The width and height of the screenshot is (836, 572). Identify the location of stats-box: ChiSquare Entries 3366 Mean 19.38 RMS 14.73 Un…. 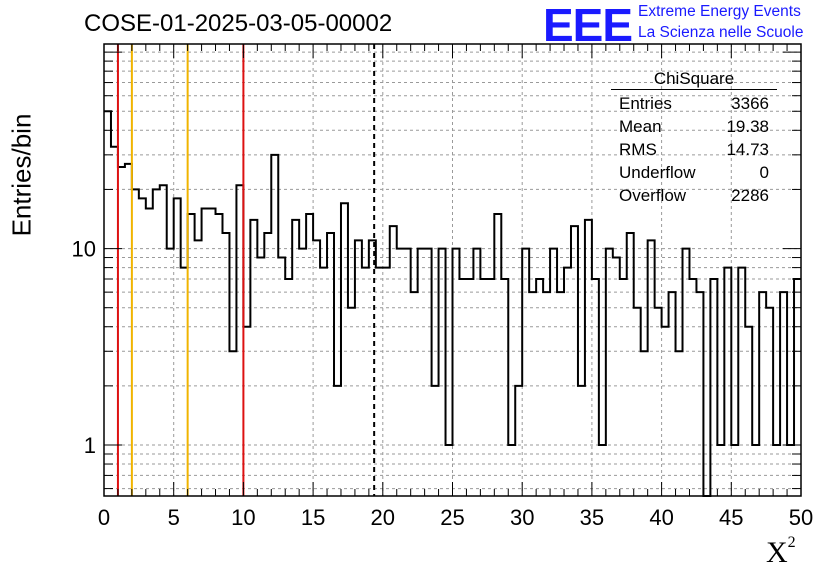
(694, 137).